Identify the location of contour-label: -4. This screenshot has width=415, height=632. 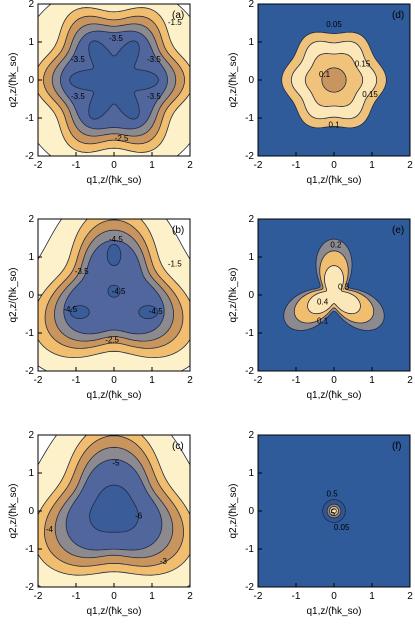
(50, 529).